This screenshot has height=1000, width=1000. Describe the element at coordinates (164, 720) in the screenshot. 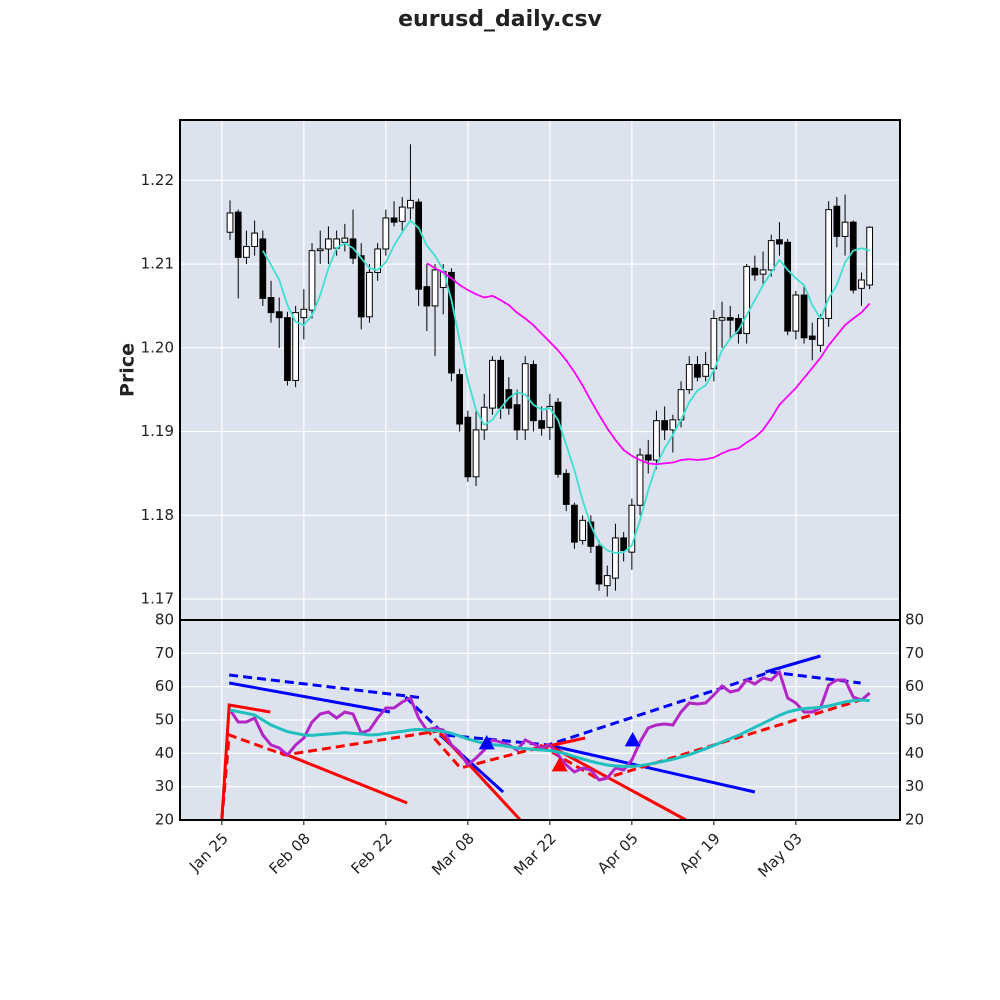

I see `y-tick-label: 50` at that location.